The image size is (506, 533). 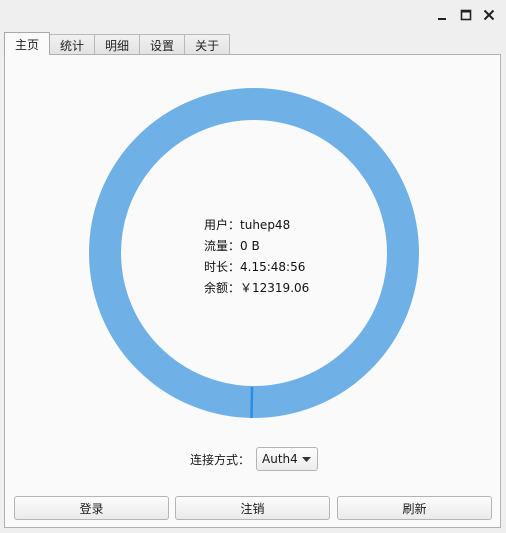 What do you see at coordinates (265, 225) in the screenshot?
I see `user-value: tuhep48` at bounding box center [265, 225].